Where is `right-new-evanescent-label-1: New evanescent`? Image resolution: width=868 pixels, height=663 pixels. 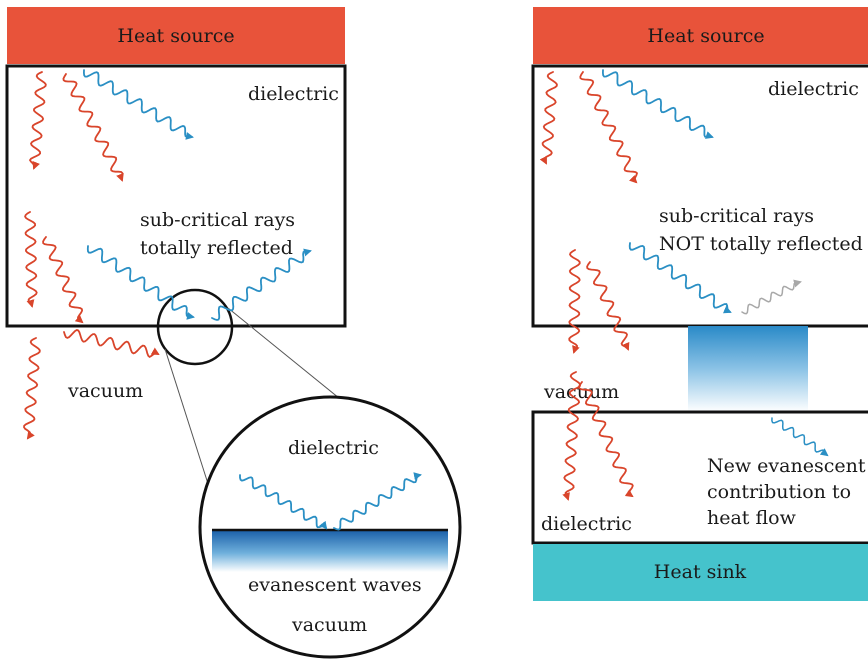 right-new-evanescent-label-1: New evanescent is located at coordinates (786, 466).